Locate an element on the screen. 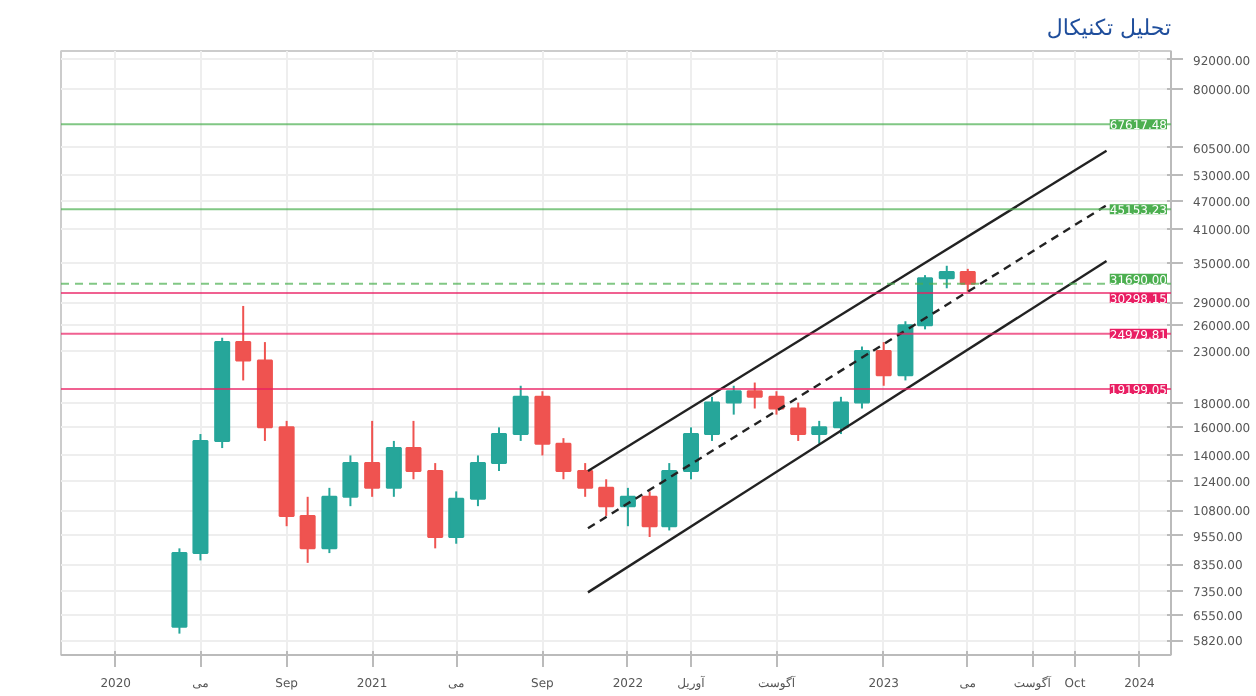 This screenshot has height=696, width=1256. chart-title: تحلیل تکنیکال is located at coordinates (1109, 28).